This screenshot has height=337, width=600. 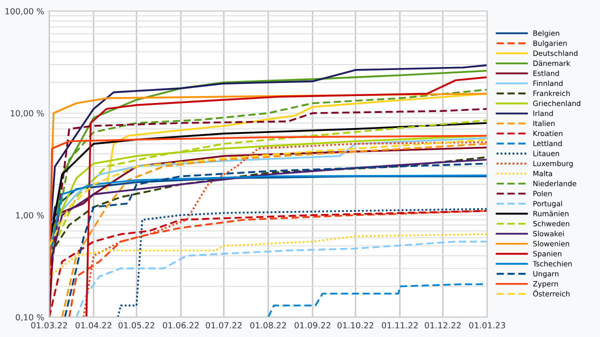 What do you see at coordinates (312, 325) in the screenshot?
I see `x-tick-label: 01.09.22` at bounding box center [312, 325].